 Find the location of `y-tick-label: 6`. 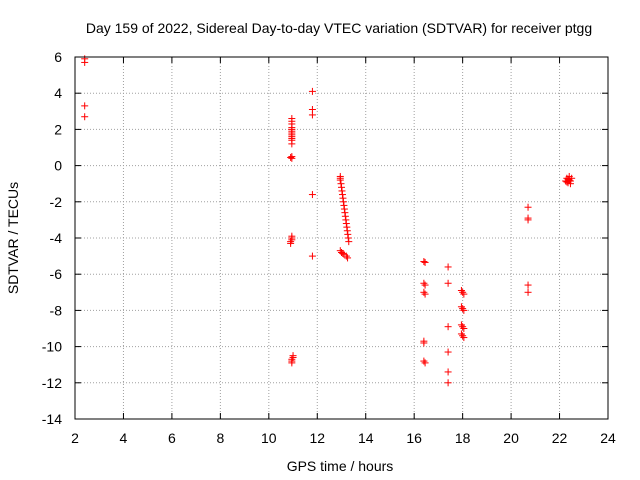

y-tick-label: 6 is located at coordinates (58, 57).